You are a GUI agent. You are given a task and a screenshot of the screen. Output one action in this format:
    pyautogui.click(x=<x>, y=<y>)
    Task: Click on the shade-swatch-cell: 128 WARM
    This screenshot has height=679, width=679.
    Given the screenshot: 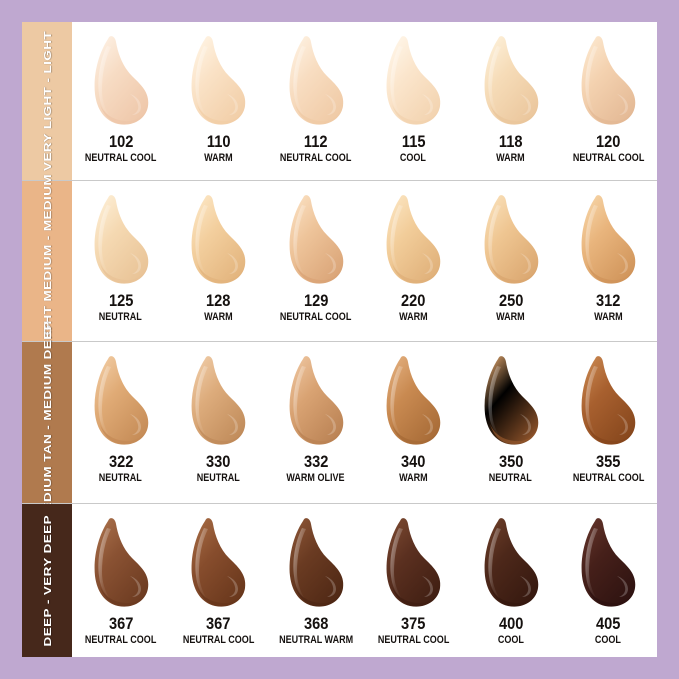 What is the action you would take?
    pyautogui.click(x=219, y=261)
    